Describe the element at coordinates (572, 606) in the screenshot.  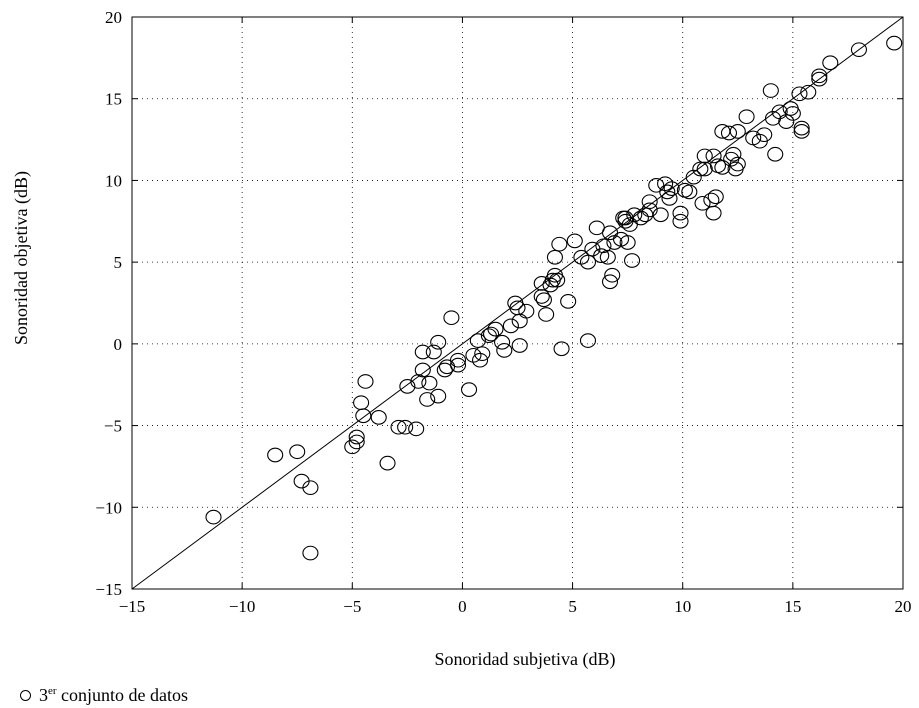
I see `x-tick-label: 5` at that location.